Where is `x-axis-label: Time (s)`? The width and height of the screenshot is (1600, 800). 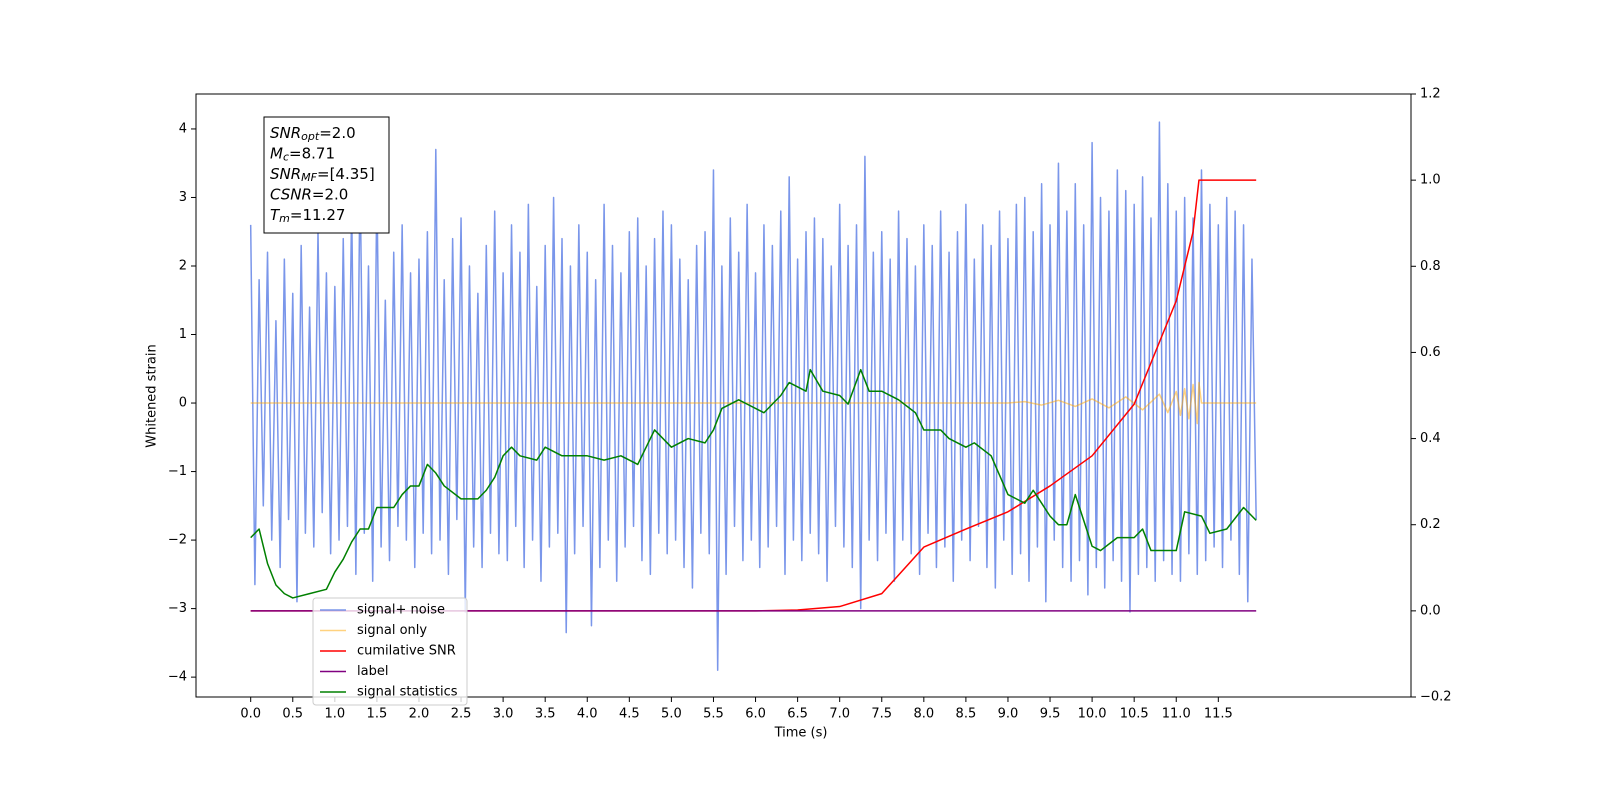 x-axis-label: Time (s) is located at coordinates (801, 733).